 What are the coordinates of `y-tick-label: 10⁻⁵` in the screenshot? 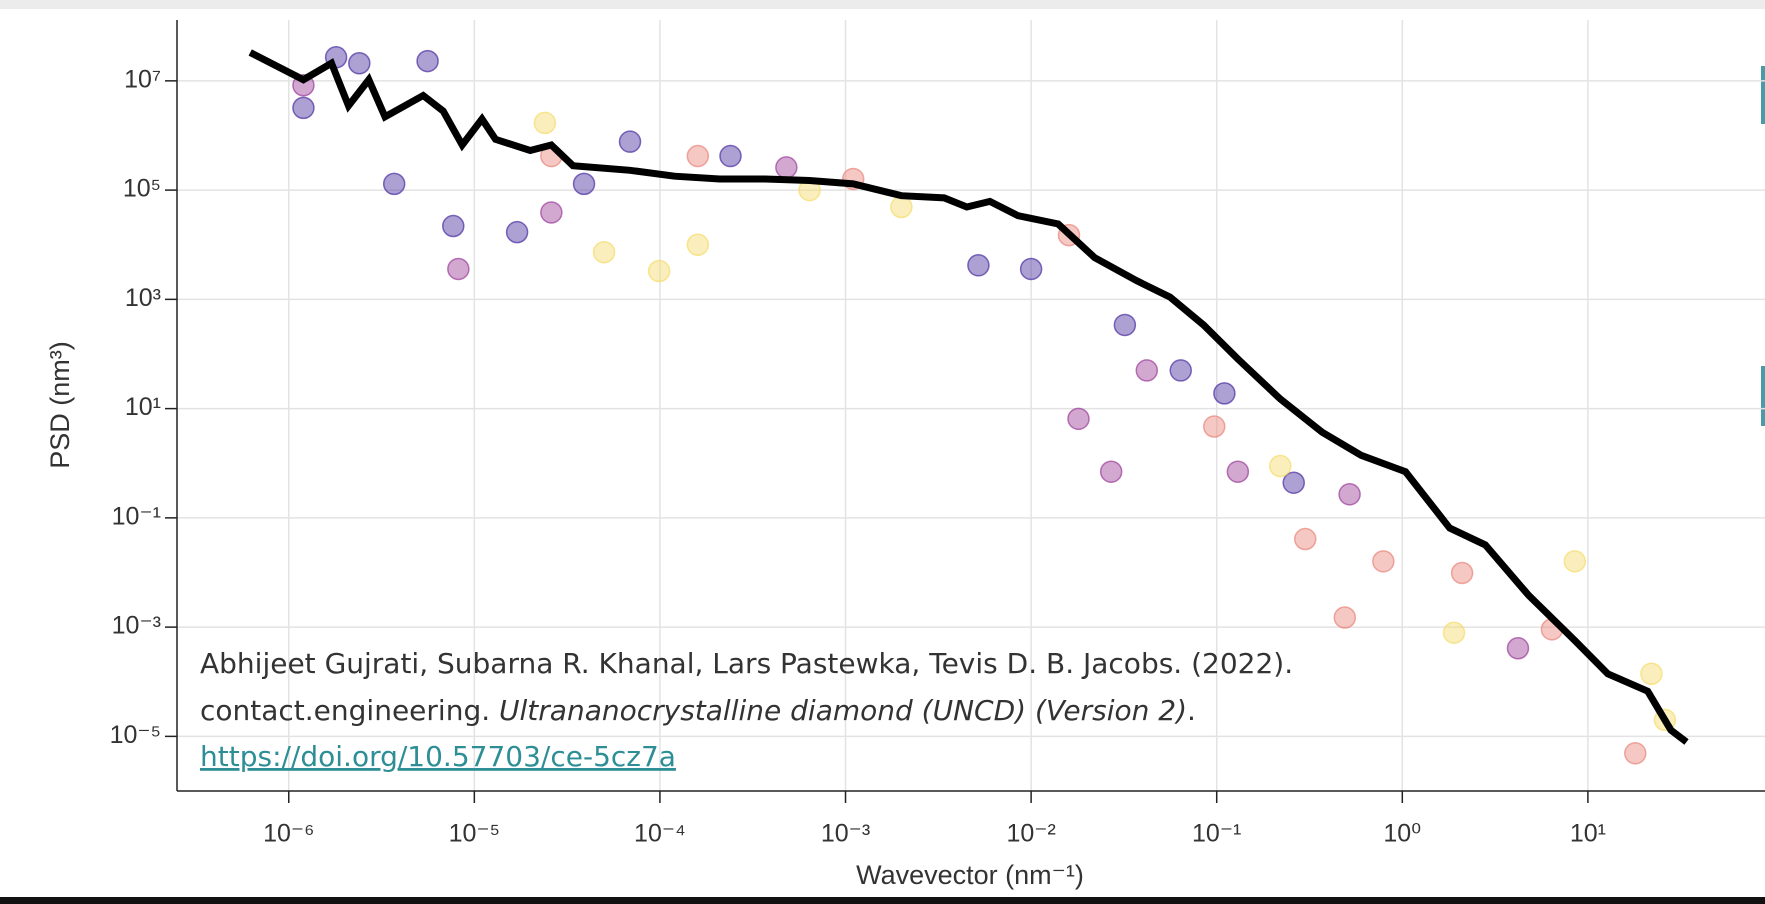 It's located at (135, 735).